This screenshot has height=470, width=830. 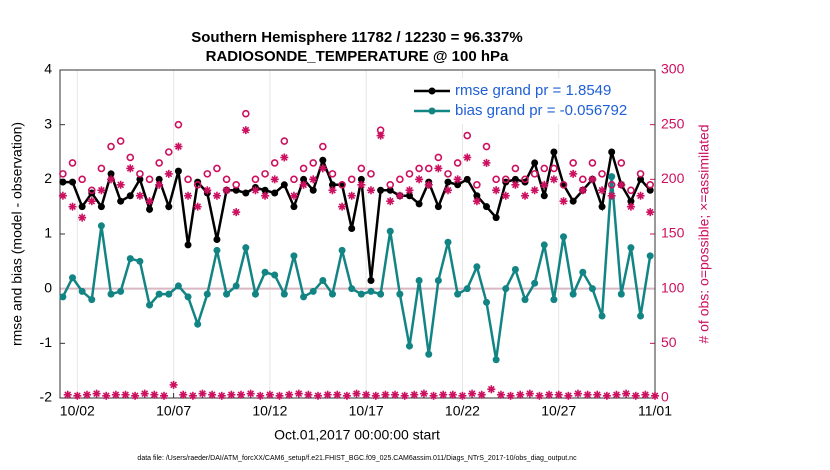 What do you see at coordinates (17, 234) in the screenshot?
I see `y-axis-label: rmse and bias (model - observation)` at bounding box center [17, 234].